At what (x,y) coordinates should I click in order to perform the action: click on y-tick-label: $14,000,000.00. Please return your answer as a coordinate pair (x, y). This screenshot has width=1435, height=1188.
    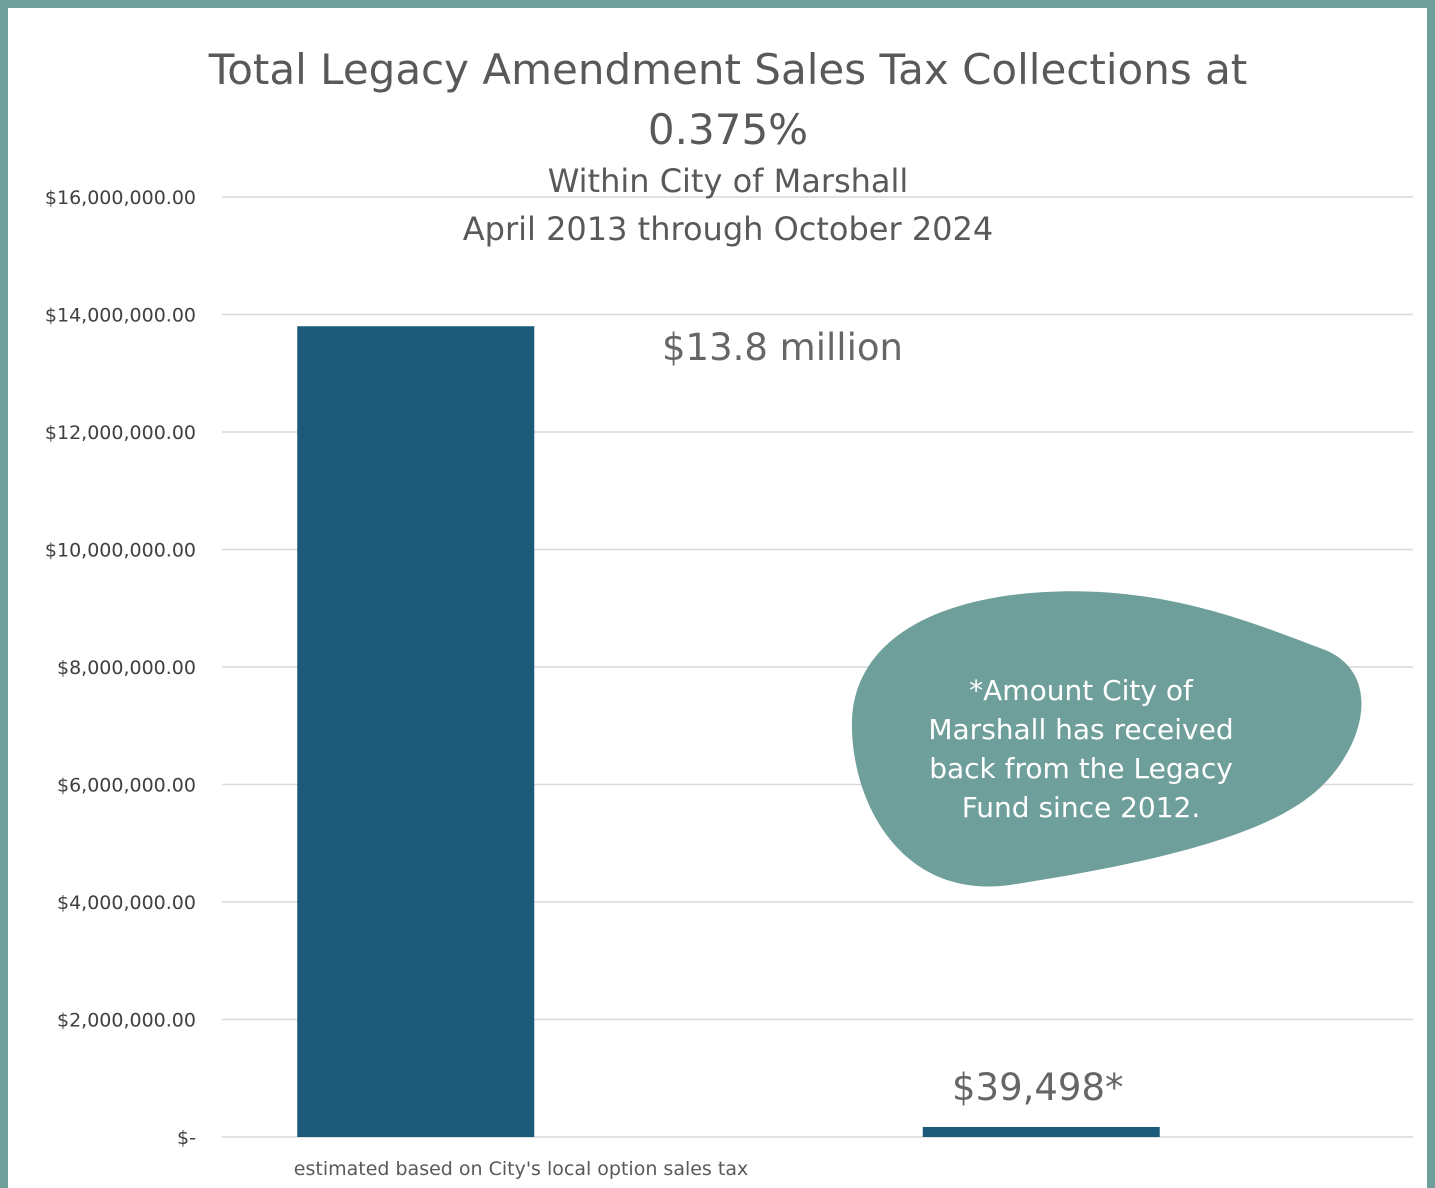
    Looking at the image, I should click on (120, 316).